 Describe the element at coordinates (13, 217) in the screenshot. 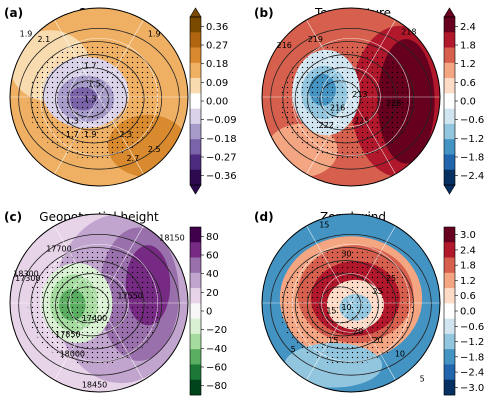

I see `panel-label: (c)` at that location.